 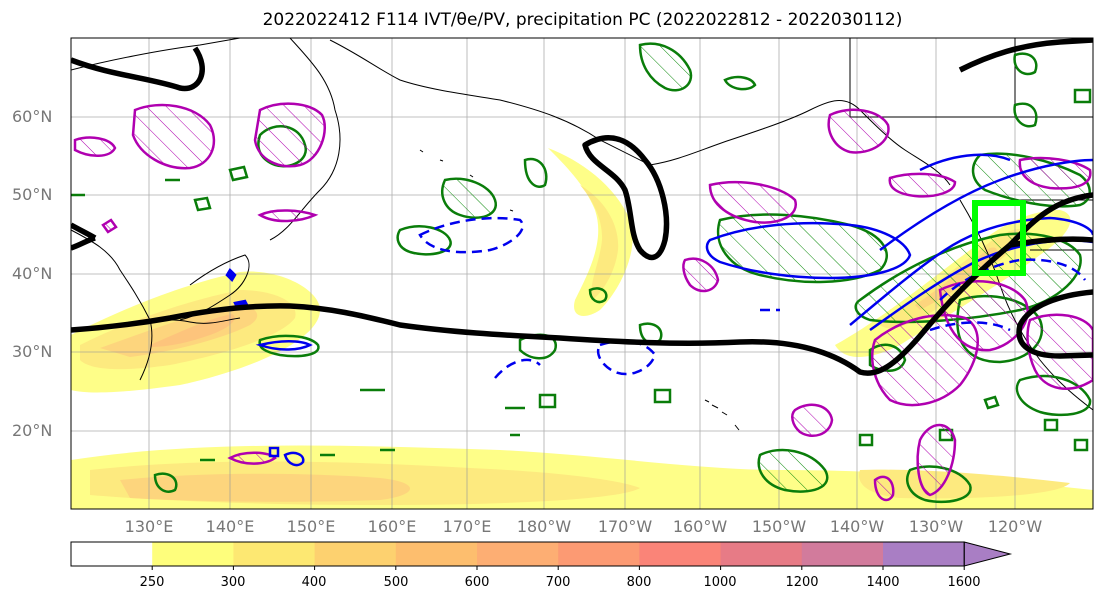 What do you see at coordinates (802, 582) in the screenshot?
I see `colorbar-tick-label: 1200` at bounding box center [802, 582].